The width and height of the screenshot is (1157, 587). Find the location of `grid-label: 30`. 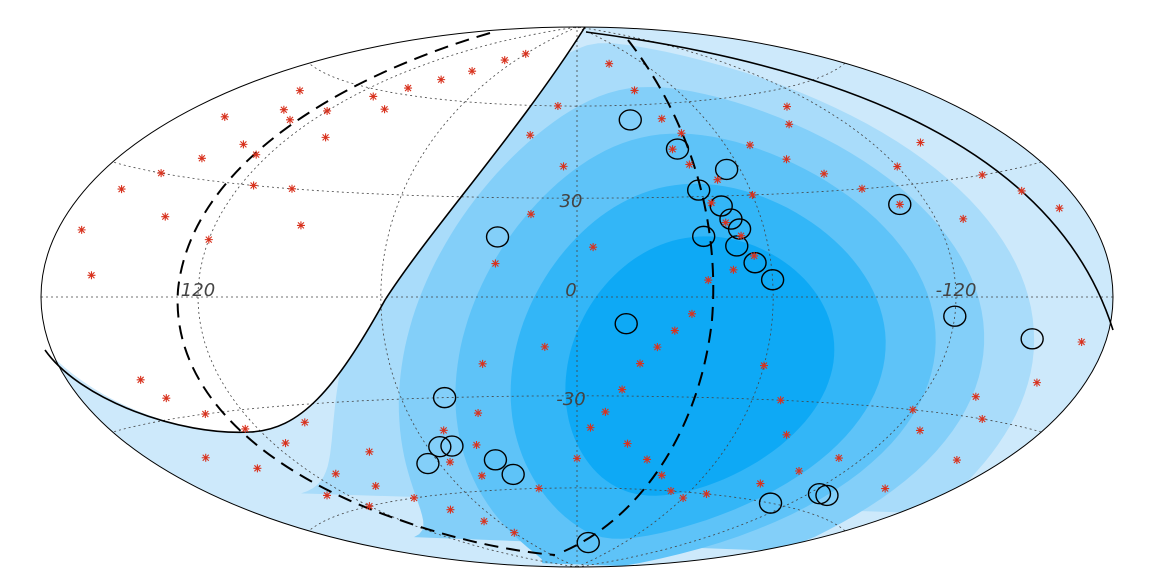

grid-label: 30 is located at coordinates (571, 201).